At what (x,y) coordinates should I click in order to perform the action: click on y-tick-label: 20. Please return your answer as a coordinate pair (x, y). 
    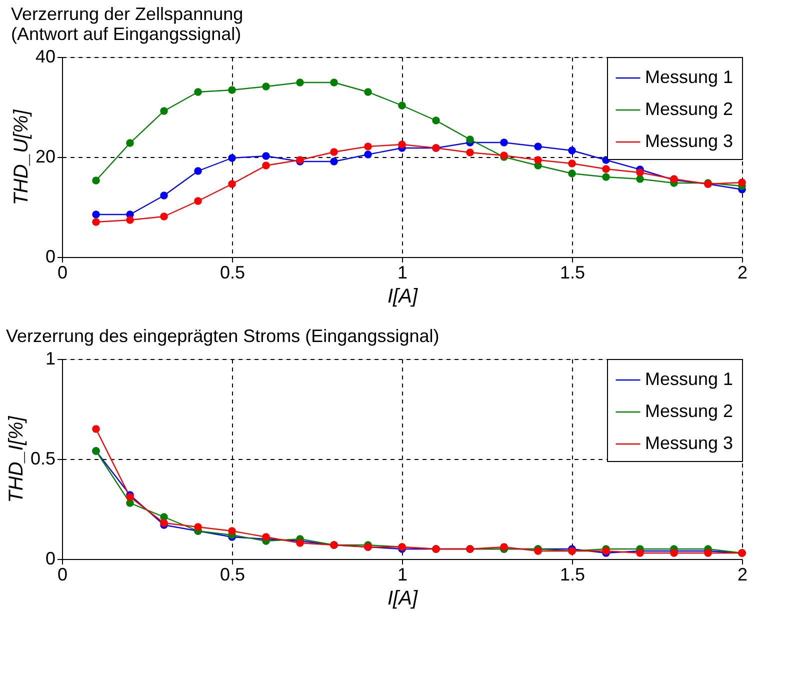
    Looking at the image, I should click on (45, 156).